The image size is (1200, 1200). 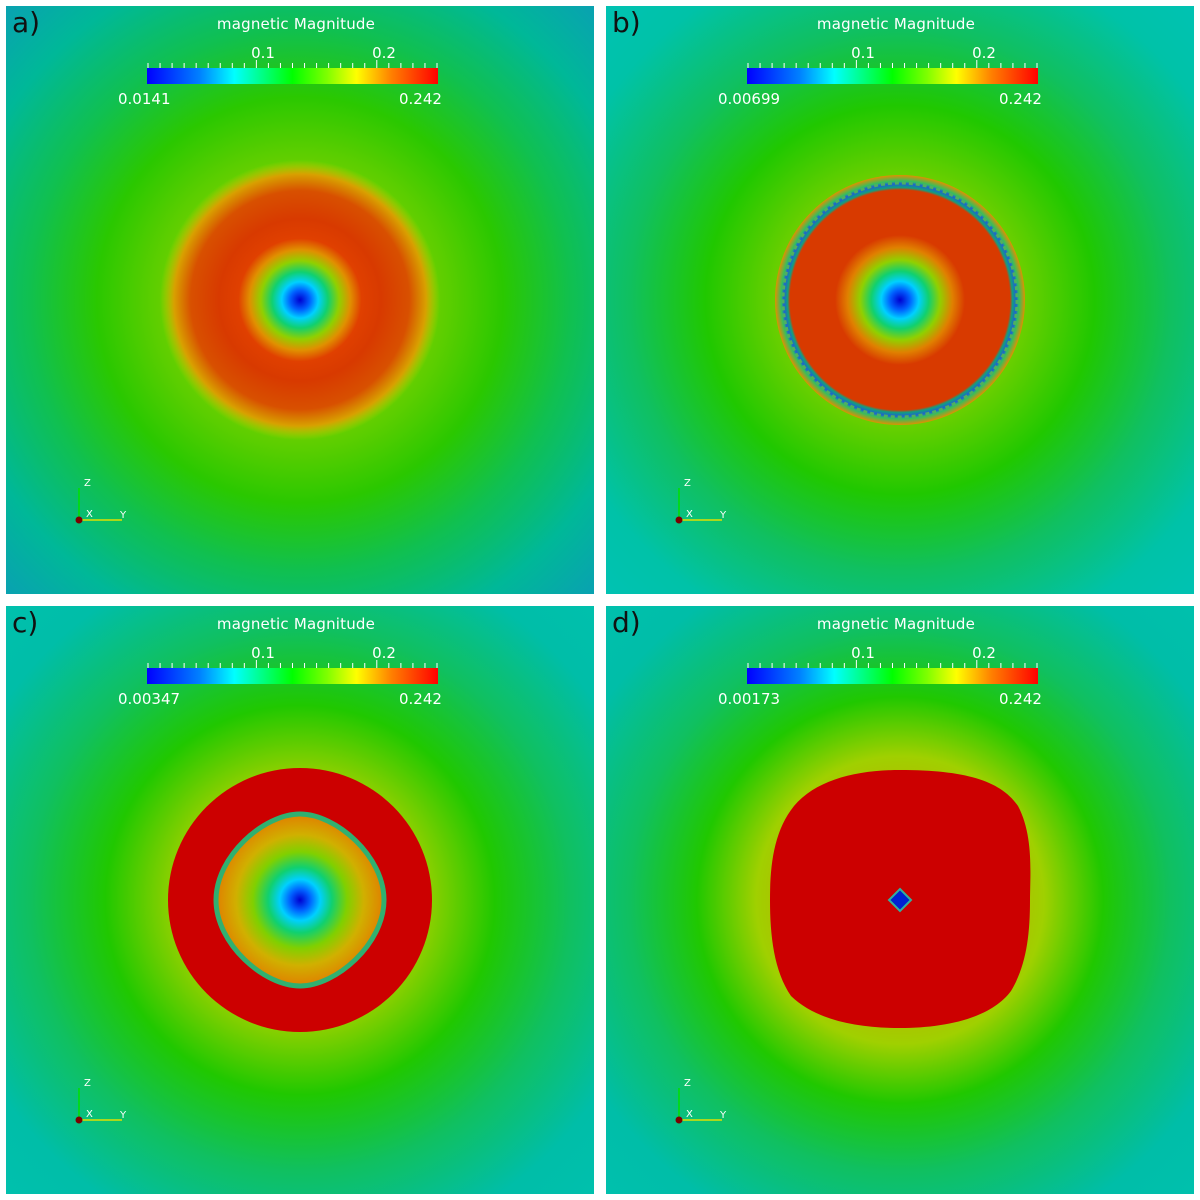 What do you see at coordinates (749, 699) in the screenshot?
I see `colorbar-min-label: 0.00173` at bounding box center [749, 699].